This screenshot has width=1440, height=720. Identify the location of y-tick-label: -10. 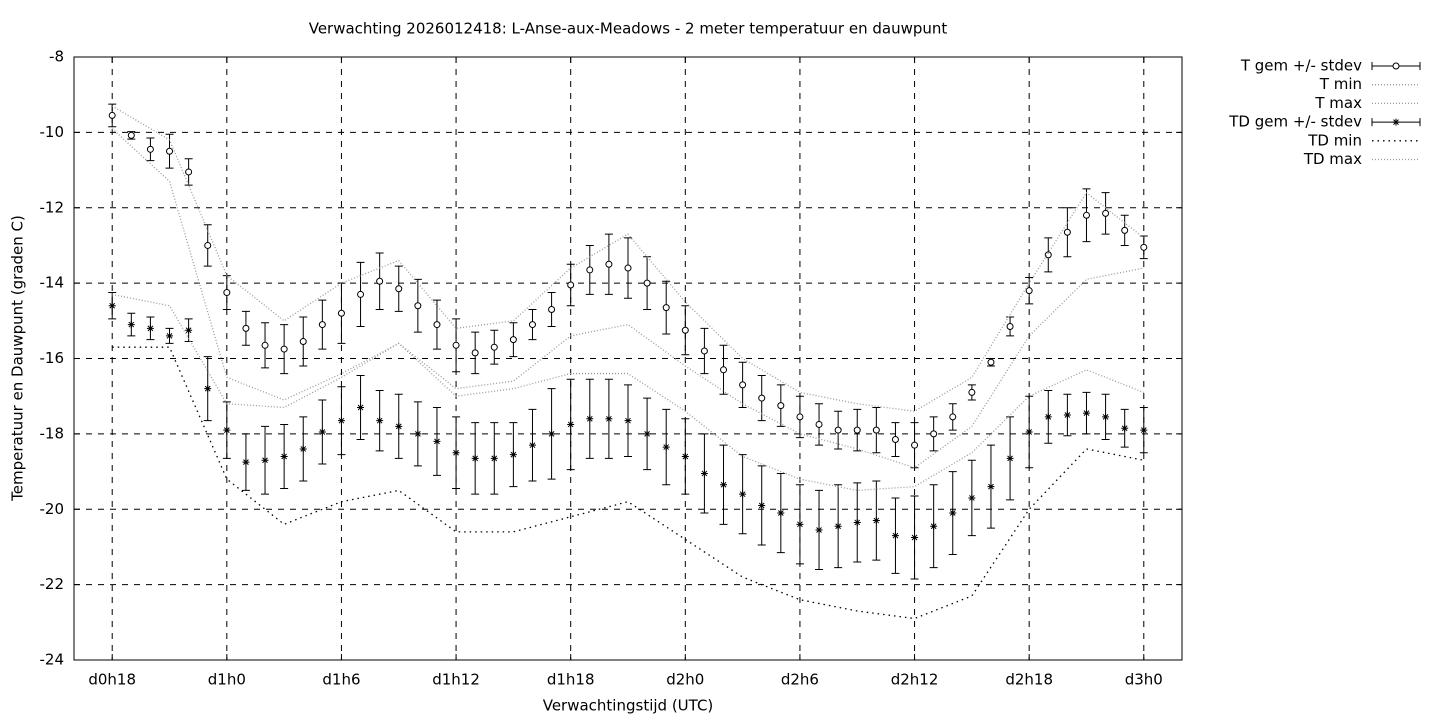
(52, 132).